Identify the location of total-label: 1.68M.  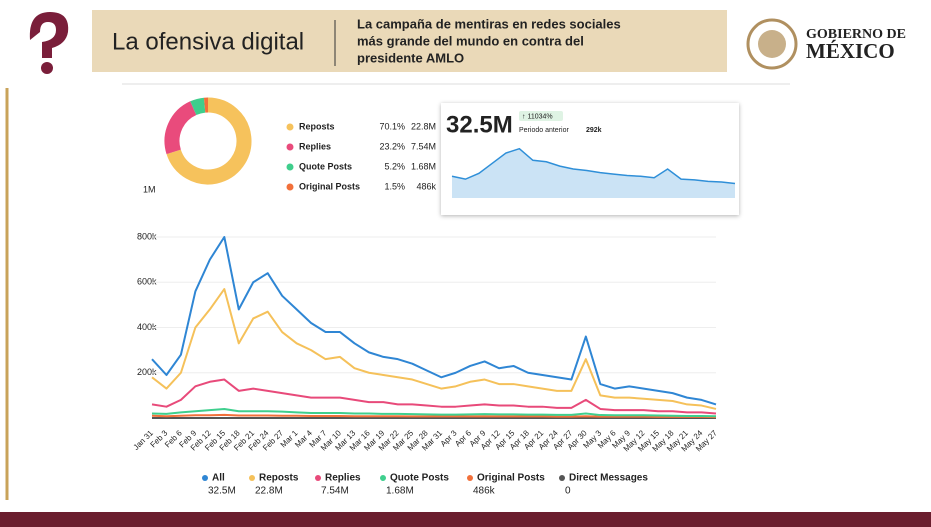
(423, 166).